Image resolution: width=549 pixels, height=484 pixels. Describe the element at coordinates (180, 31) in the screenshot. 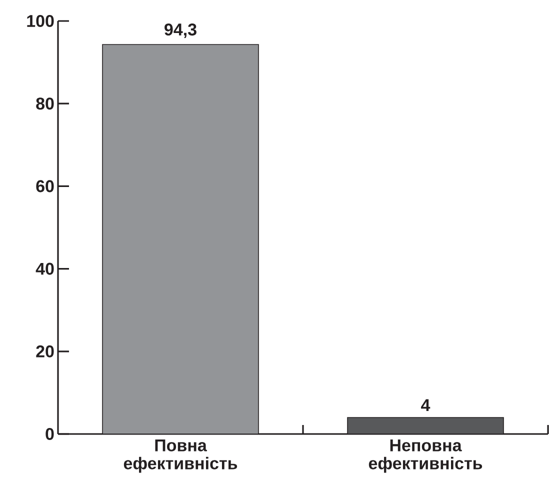

I see `data-label: 94,3` at that location.